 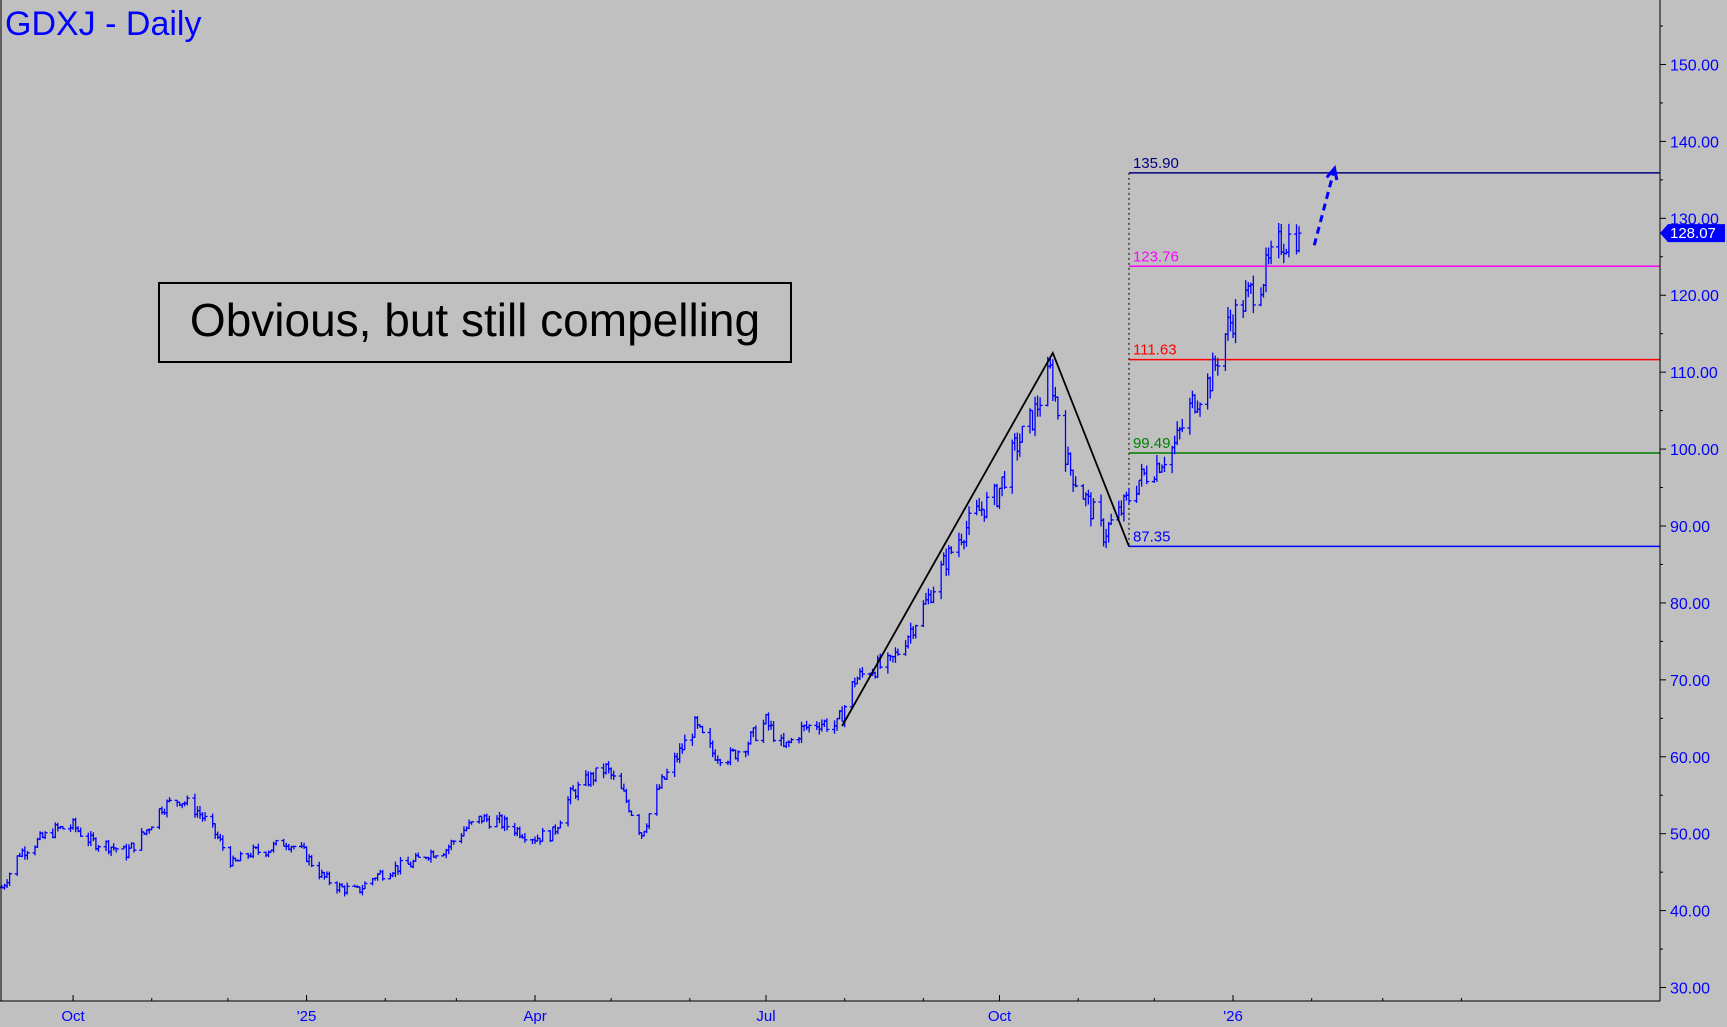 What do you see at coordinates (1694, 373) in the screenshot?
I see `y-tick-label: 110.00` at bounding box center [1694, 373].